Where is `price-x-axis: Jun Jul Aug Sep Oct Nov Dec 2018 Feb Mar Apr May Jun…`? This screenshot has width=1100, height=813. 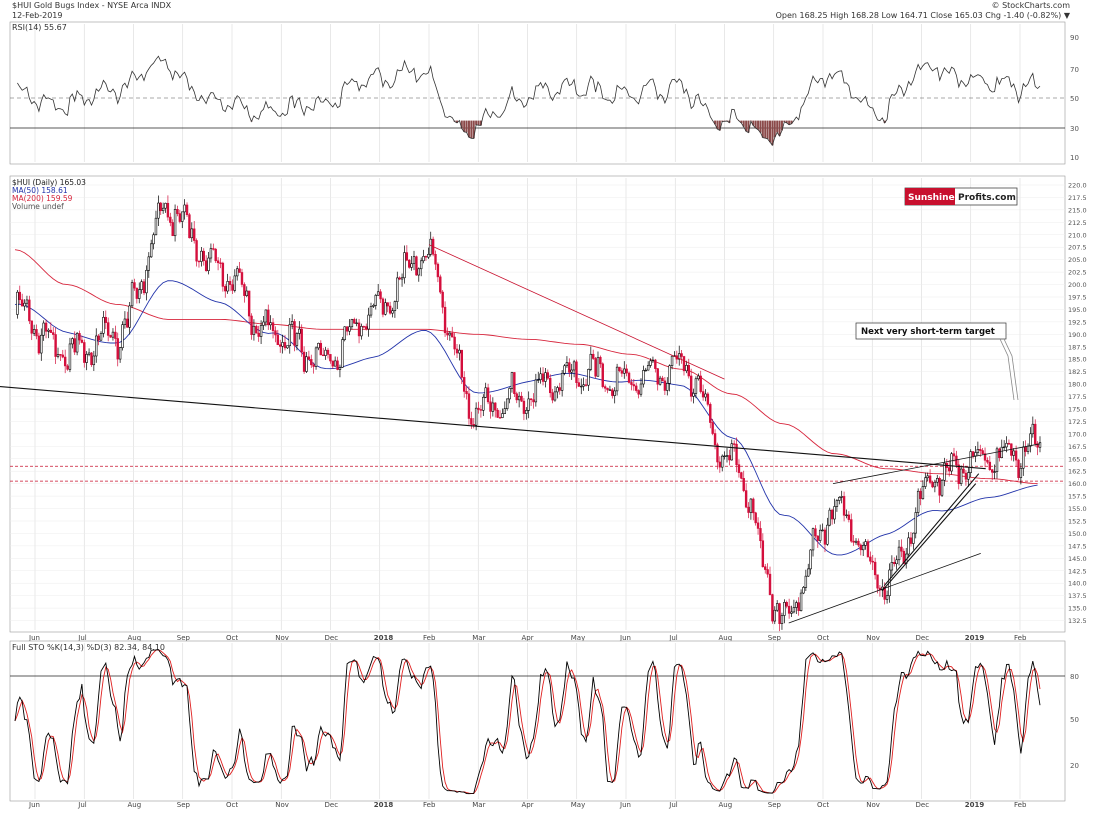 price-x-axis: Jun Jul Aug Sep Oct Nov Dec 2018 Feb Mar Apr May Jun… is located at coordinates (527, 638).